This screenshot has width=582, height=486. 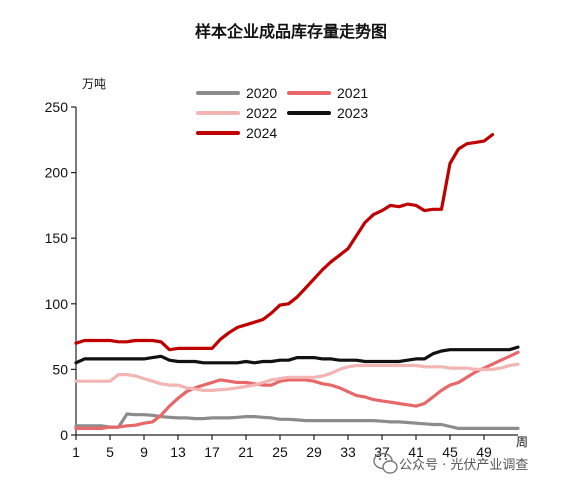 I want to click on legend-label-2021: 2021, so click(x=352, y=93).